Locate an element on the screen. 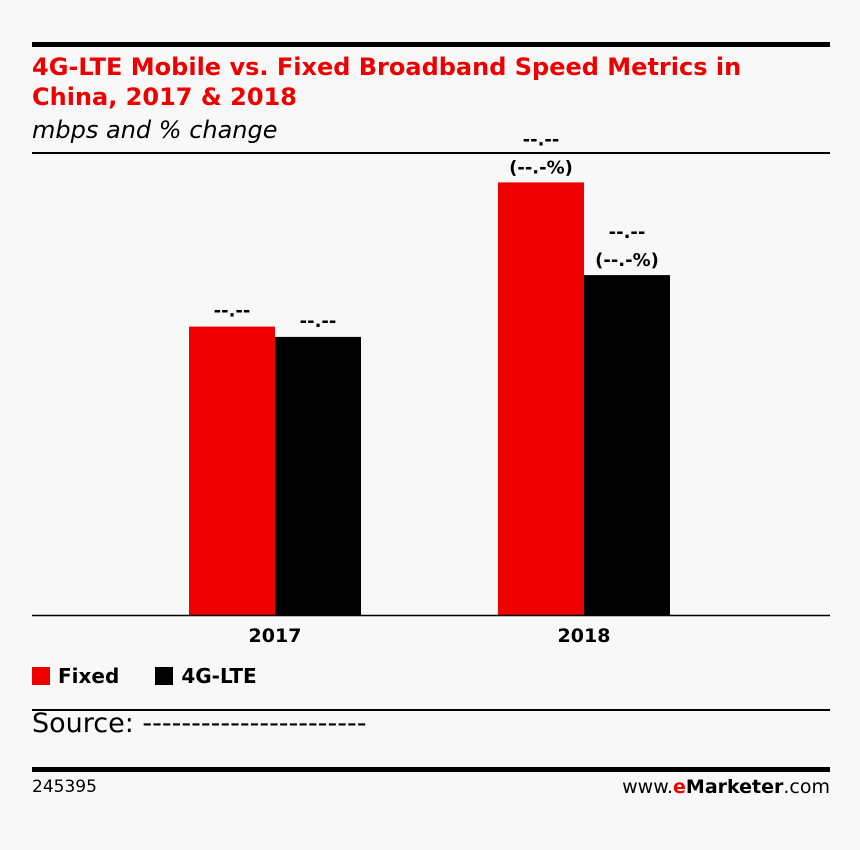 This screenshot has height=850, width=860. x-tick-label: 2017 is located at coordinates (275, 636).